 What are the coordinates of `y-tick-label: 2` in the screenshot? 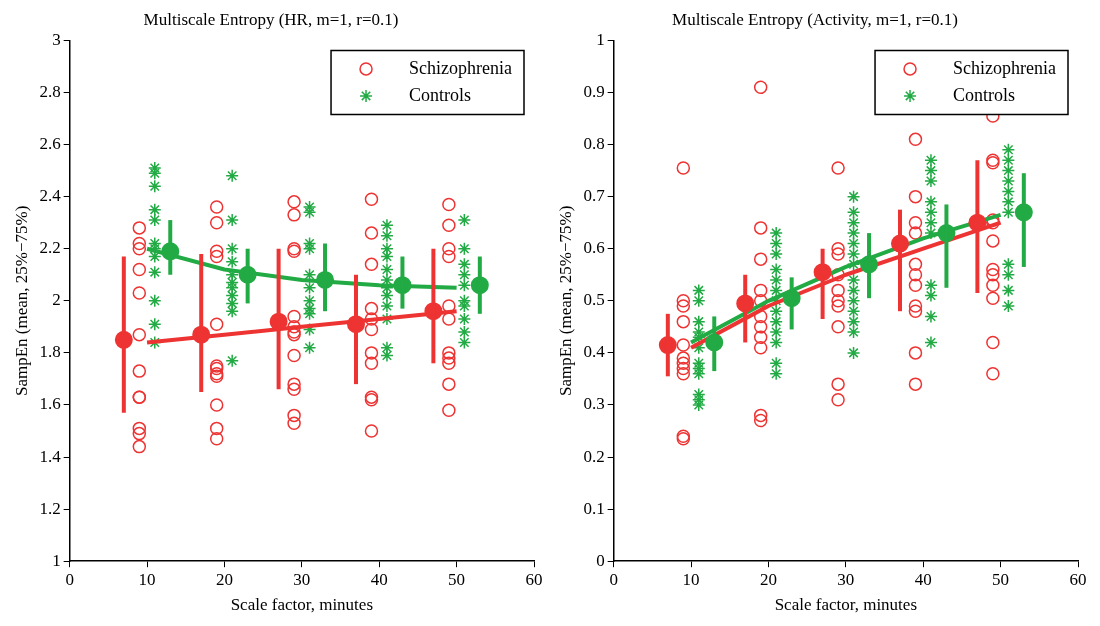 It's located at (56, 300).